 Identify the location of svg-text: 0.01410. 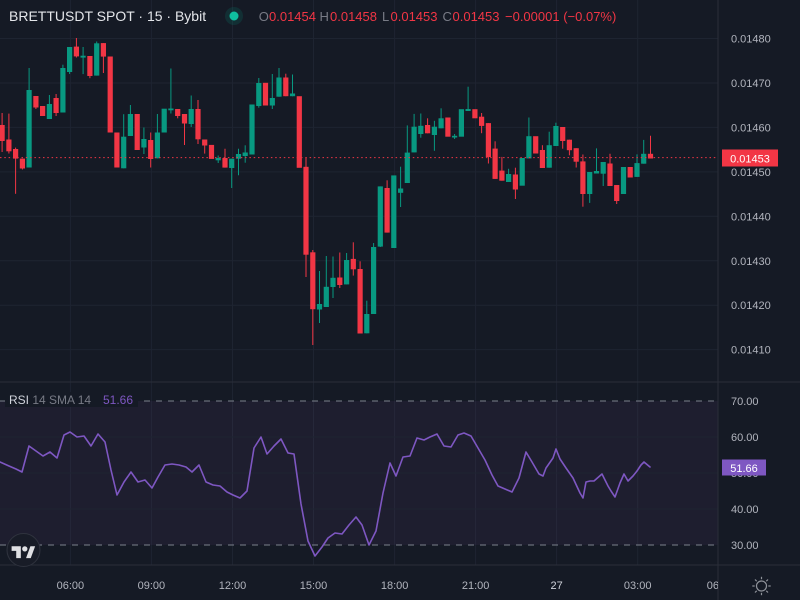
(751, 351).